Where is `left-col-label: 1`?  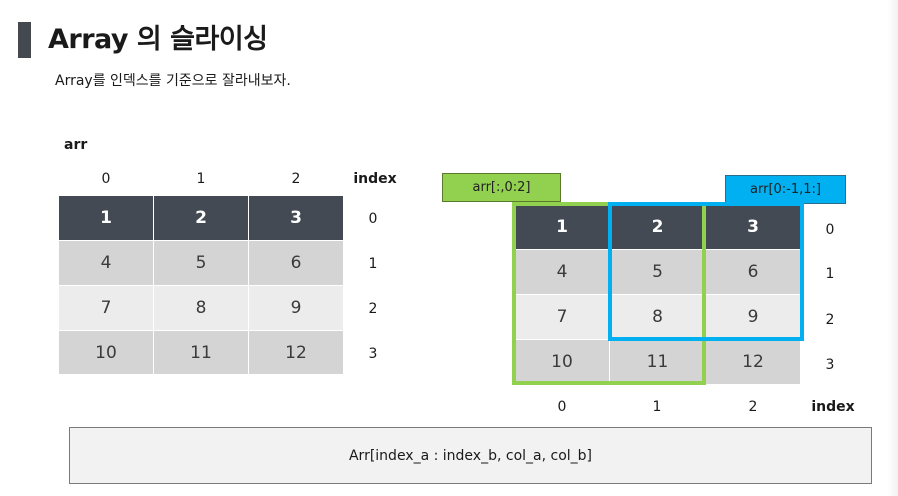 left-col-label: 1 is located at coordinates (201, 179).